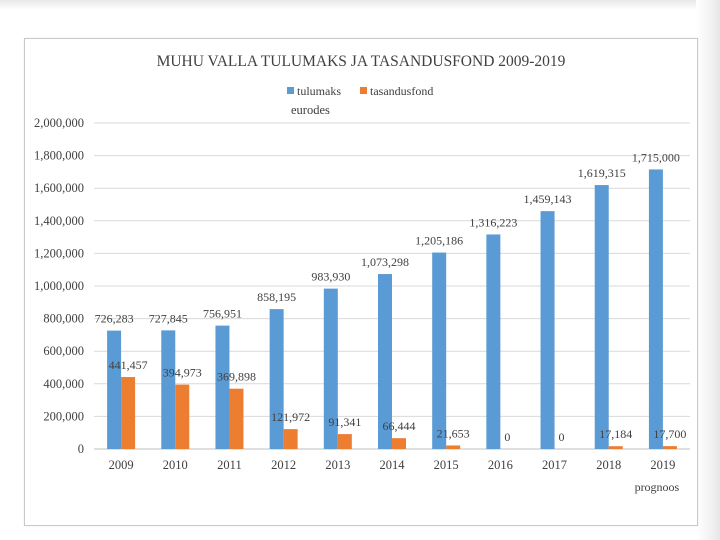 The image size is (720, 540). I want to click on bar-tasandusfond-2012, so click(290, 439).